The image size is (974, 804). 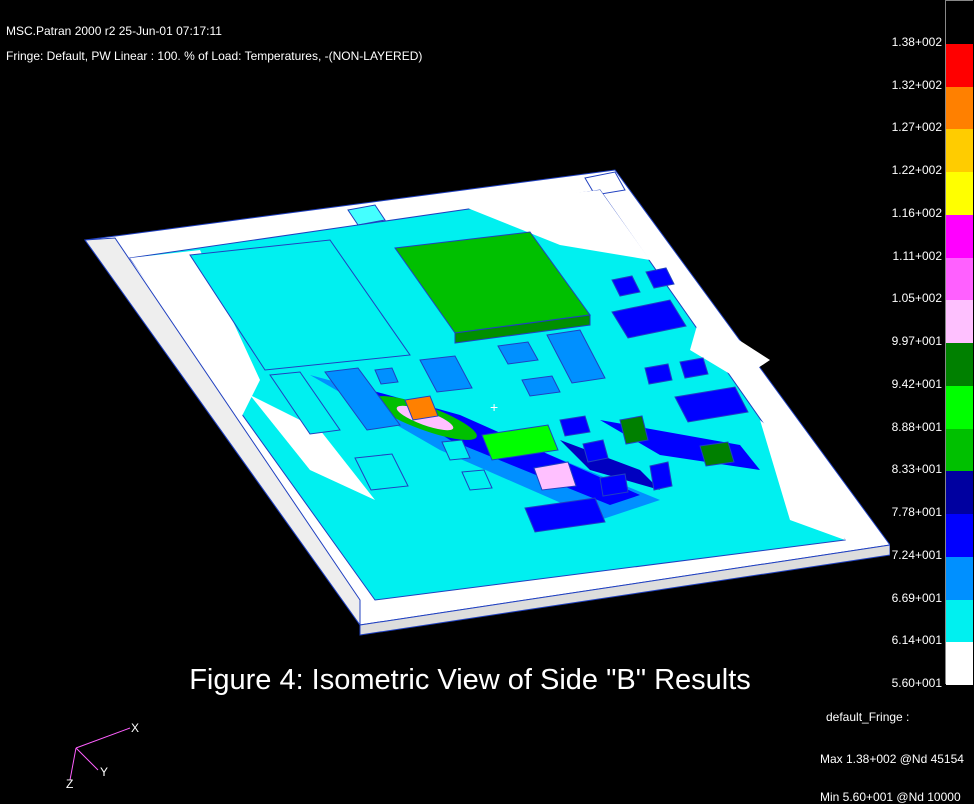 I want to click on legend-tick-label: 1.38+002, so click(x=916, y=41).